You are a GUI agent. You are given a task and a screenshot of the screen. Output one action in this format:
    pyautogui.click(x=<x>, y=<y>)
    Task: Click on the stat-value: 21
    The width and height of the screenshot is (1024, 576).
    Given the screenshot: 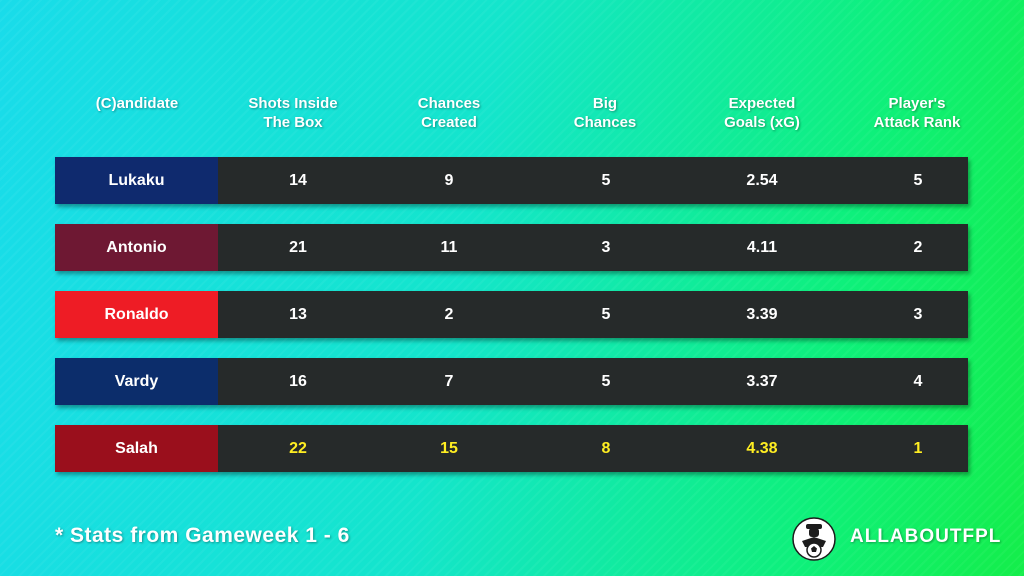 What is the action you would take?
    pyautogui.click(x=298, y=247)
    